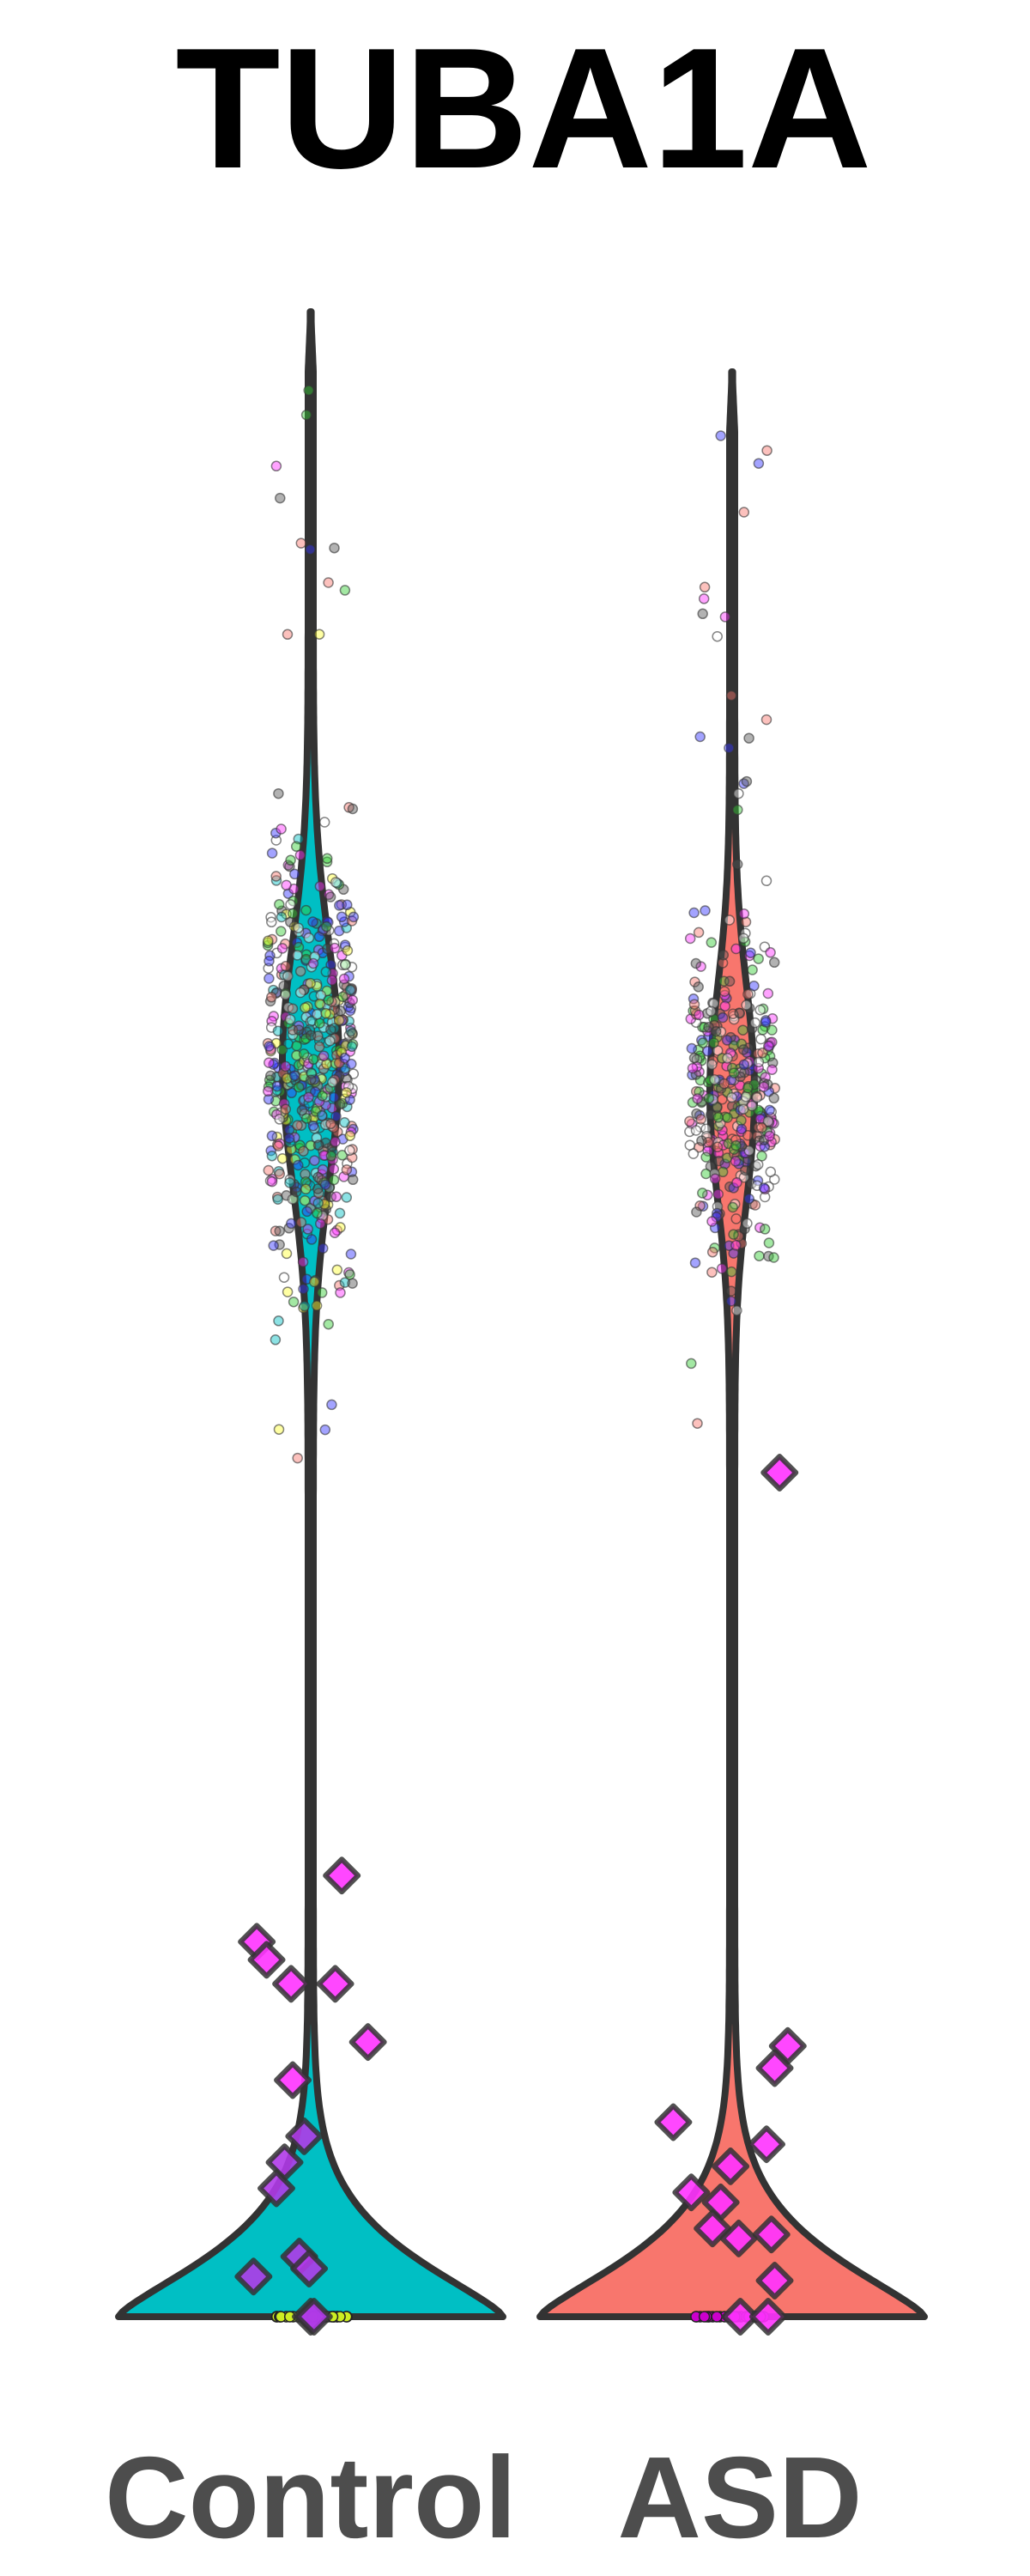 This screenshot has width=1030, height=2576. I want to click on x-tick-label-asd: ASD, so click(739, 2497).